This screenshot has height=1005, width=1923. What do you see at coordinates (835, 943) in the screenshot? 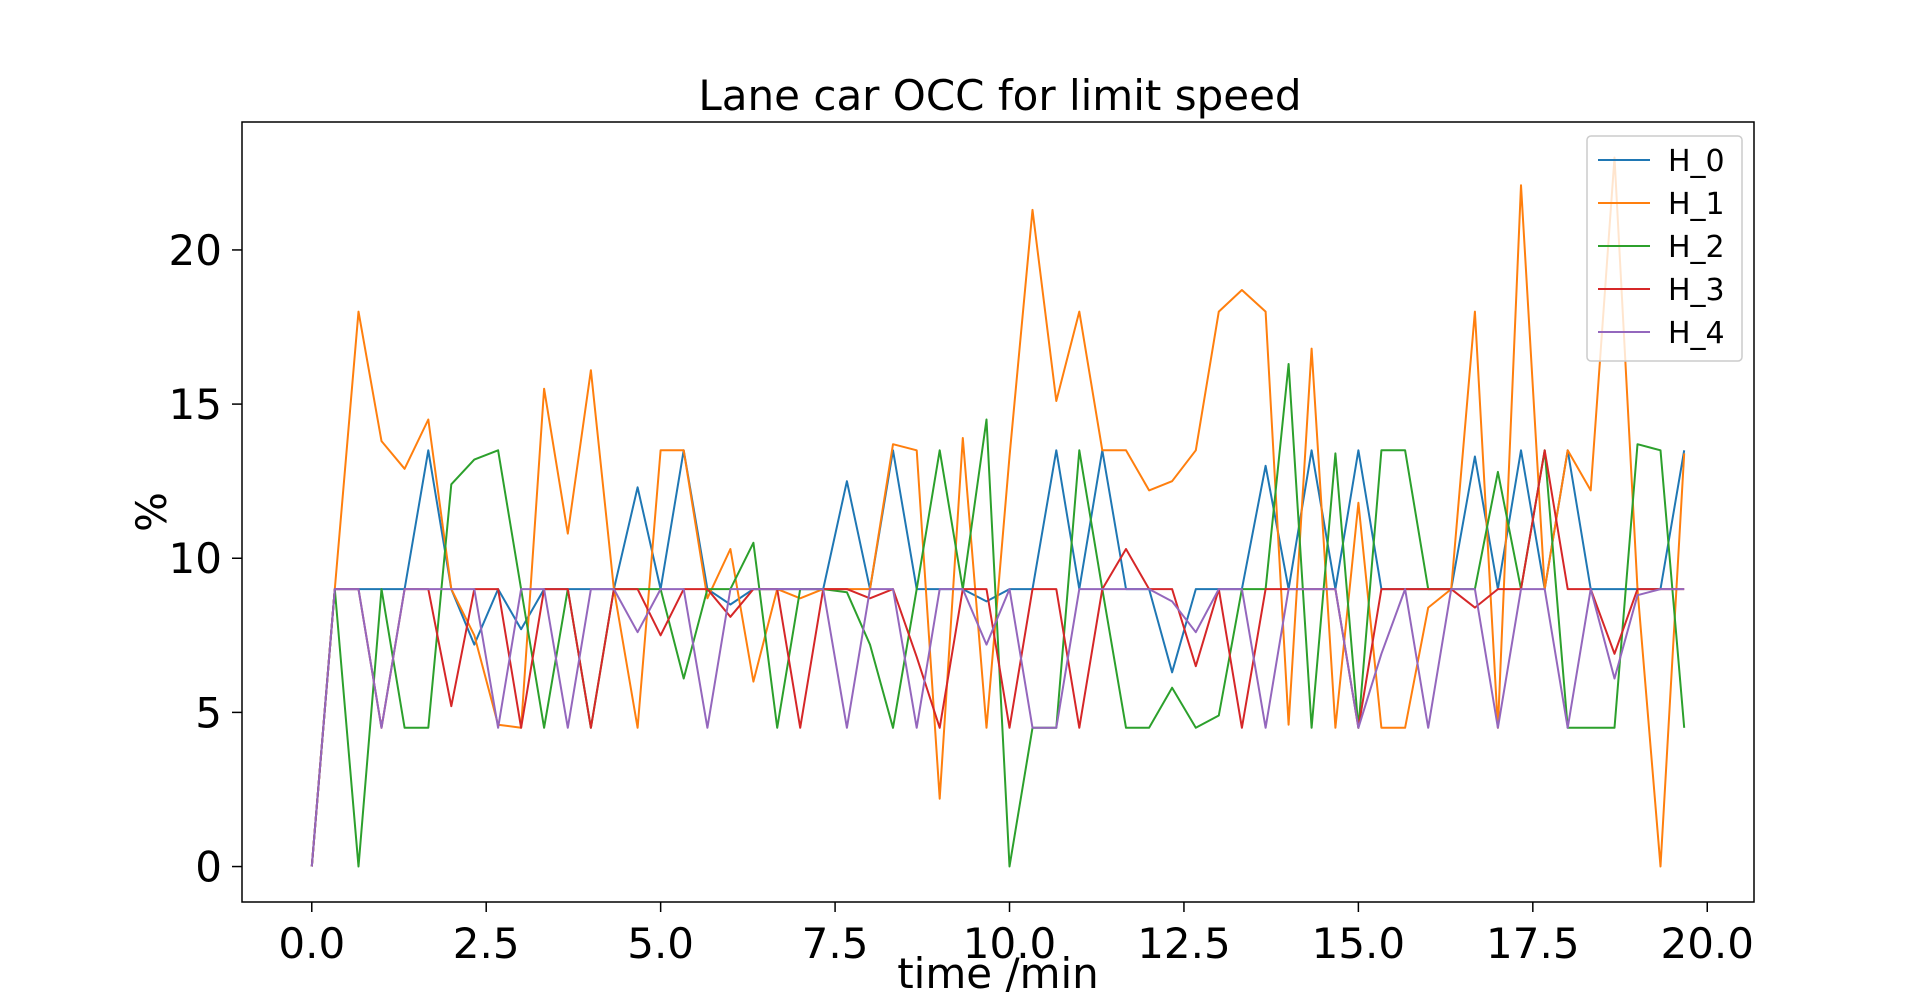
I see `x-tick-label: 7.5` at bounding box center [835, 943].